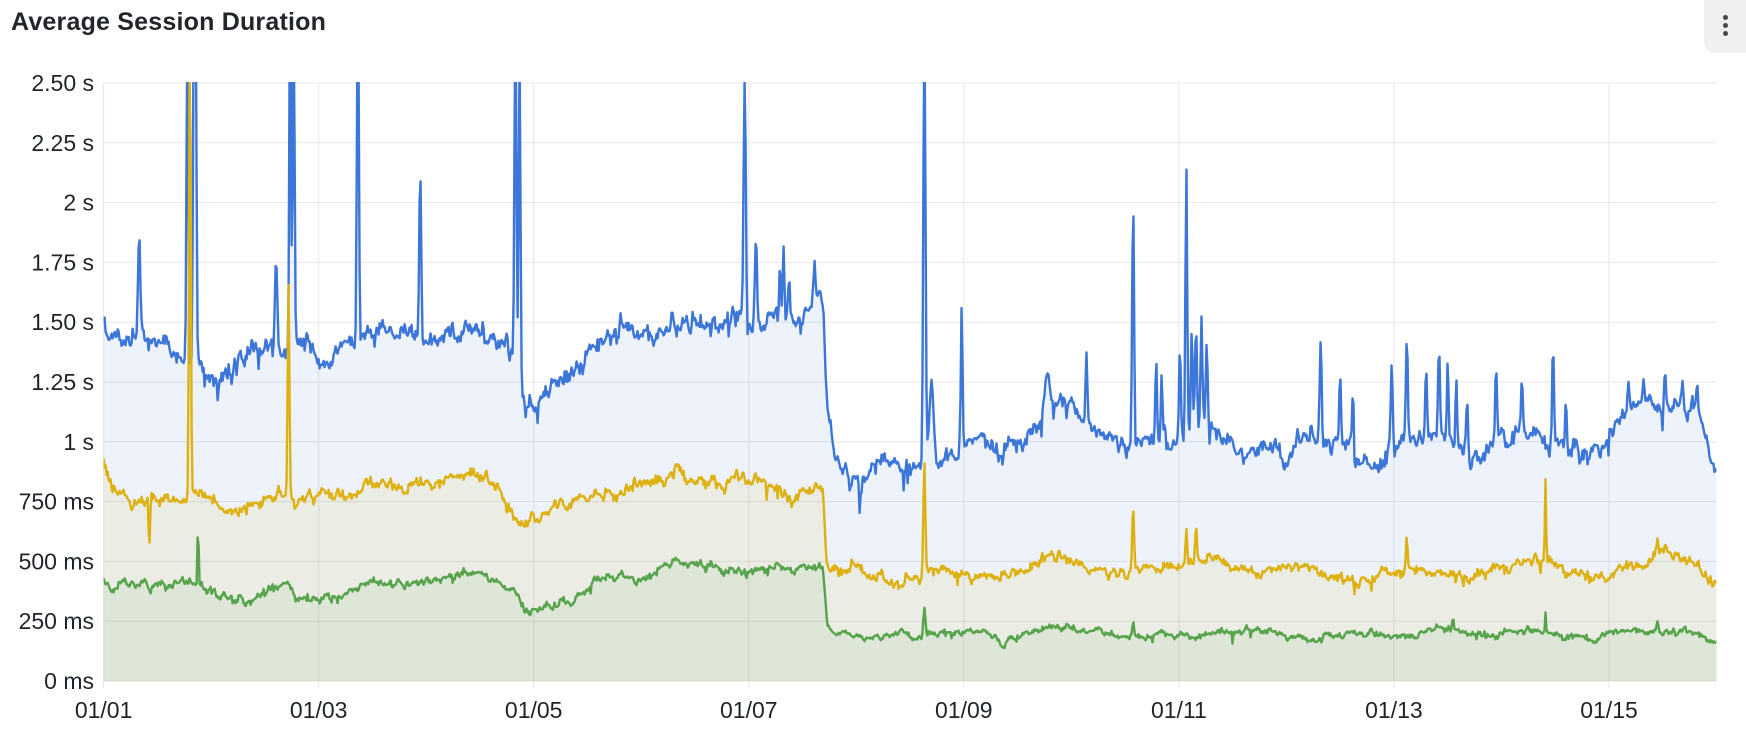 The width and height of the screenshot is (1746, 734). I want to click on svg-text: 500 ms, so click(56, 561).